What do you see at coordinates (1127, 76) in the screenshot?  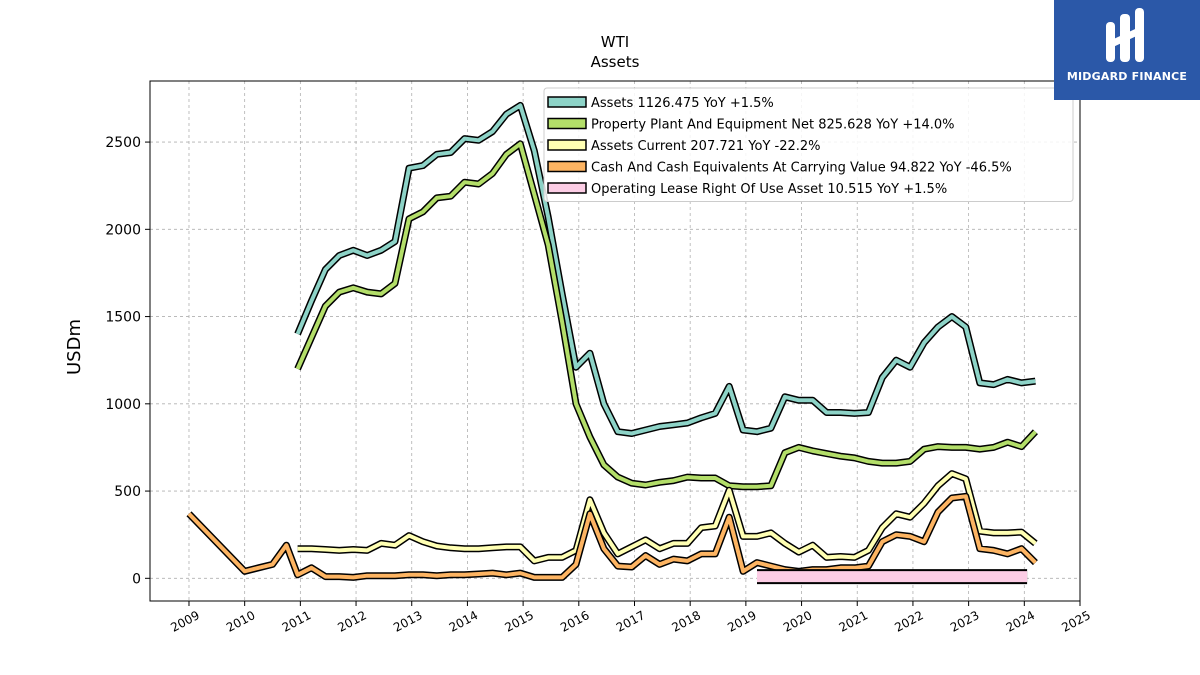 I see `logo-text: MIDGARD FINANCE` at bounding box center [1127, 76].